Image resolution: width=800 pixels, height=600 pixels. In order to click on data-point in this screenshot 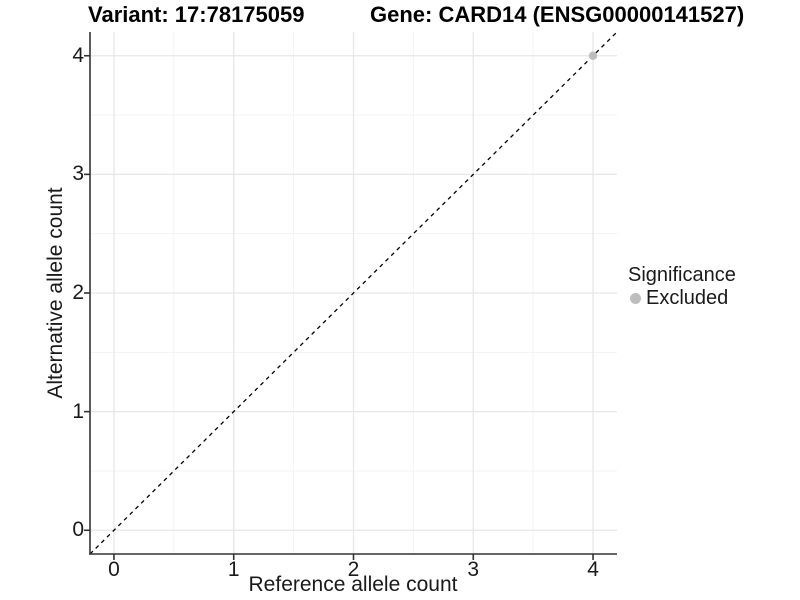, I will do `click(593, 55)`.